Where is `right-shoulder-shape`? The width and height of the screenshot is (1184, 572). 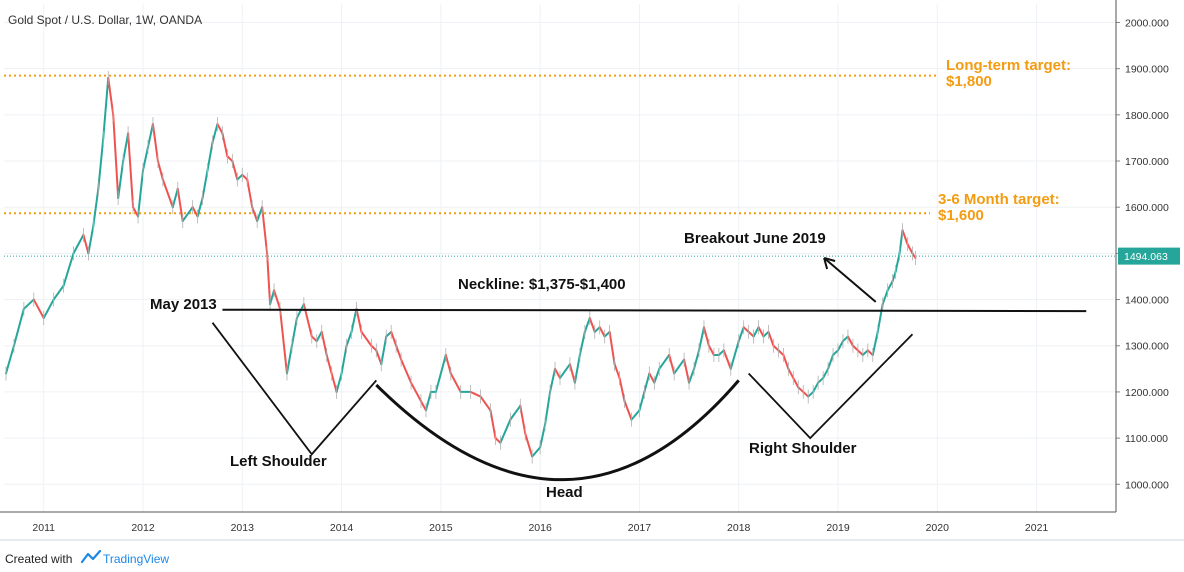
right-shoulder-shape is located at coordinates (830, 386).